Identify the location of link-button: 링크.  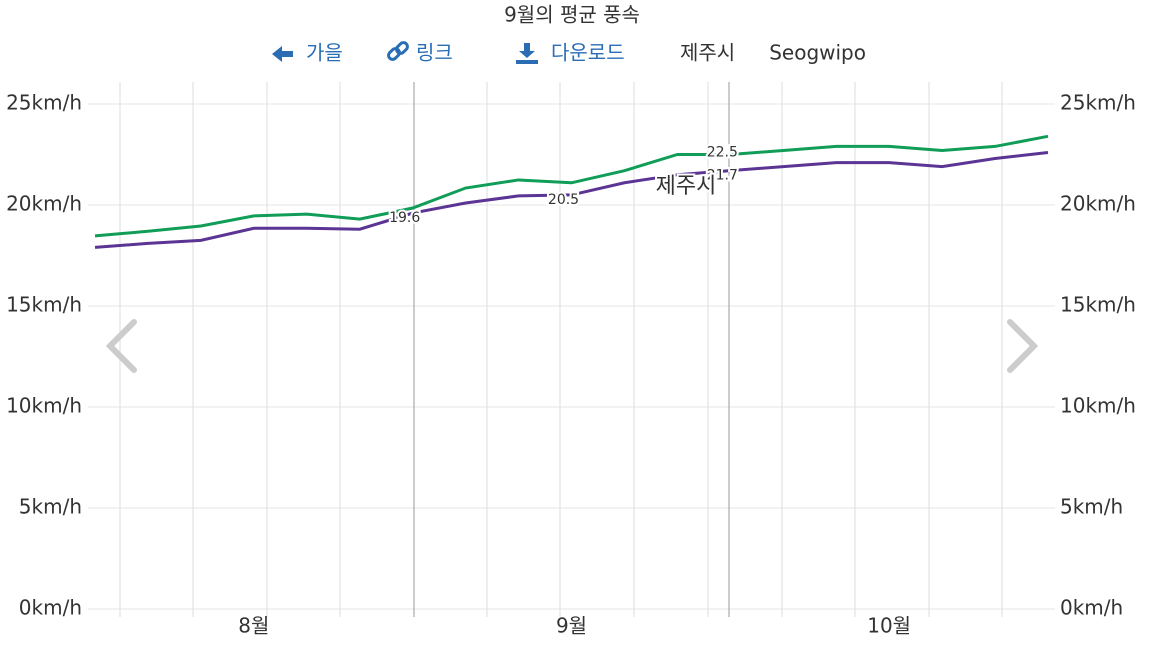
(434, 53).